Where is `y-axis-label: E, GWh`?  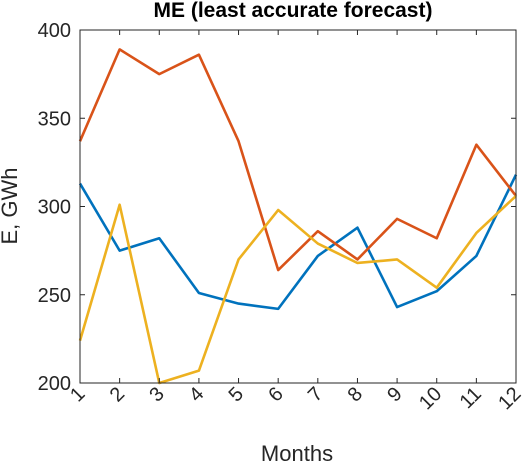
y-axis-label: E, GWh is located at coordinates (11, 205).